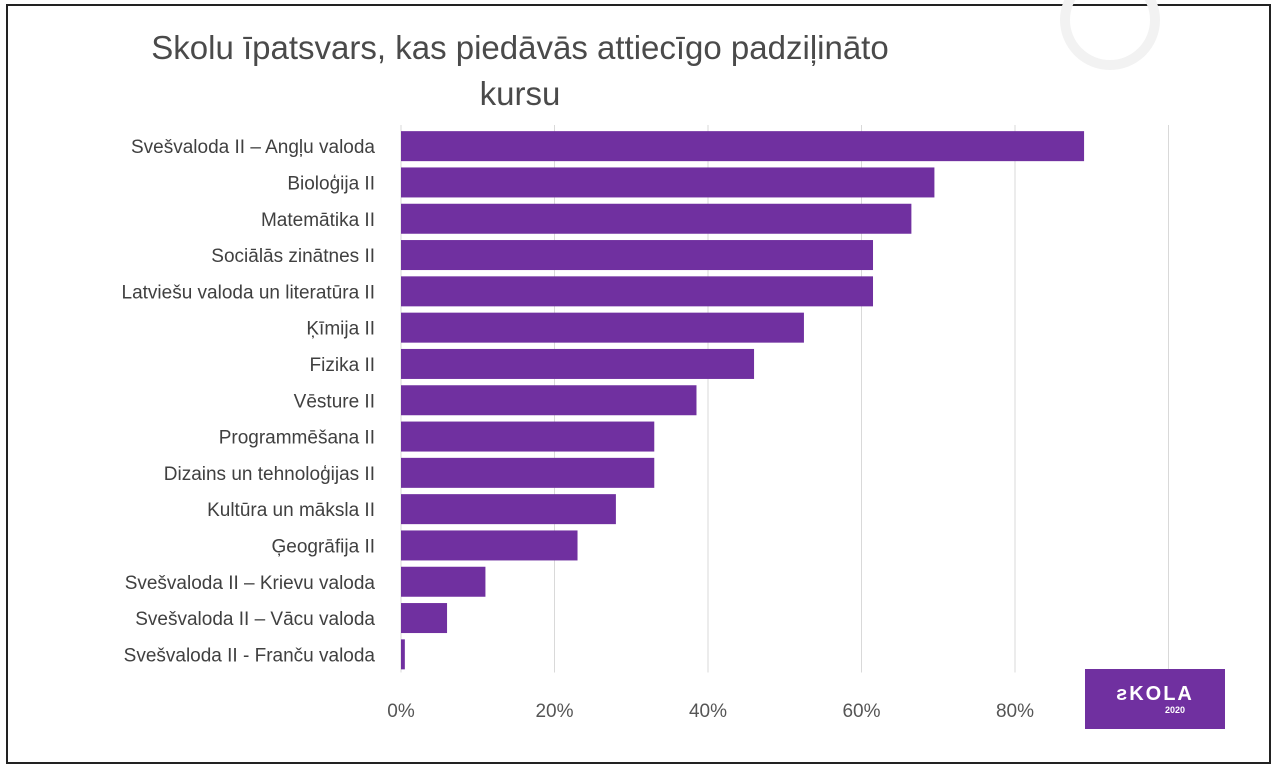 Image resolution: width=1279 pixels, height=764 pixels. What do you see at coordinates (249, 292) in the screenshot?
I see `category-label: Latviešu valoda un literatūra II` at bounding box center [249, 292].